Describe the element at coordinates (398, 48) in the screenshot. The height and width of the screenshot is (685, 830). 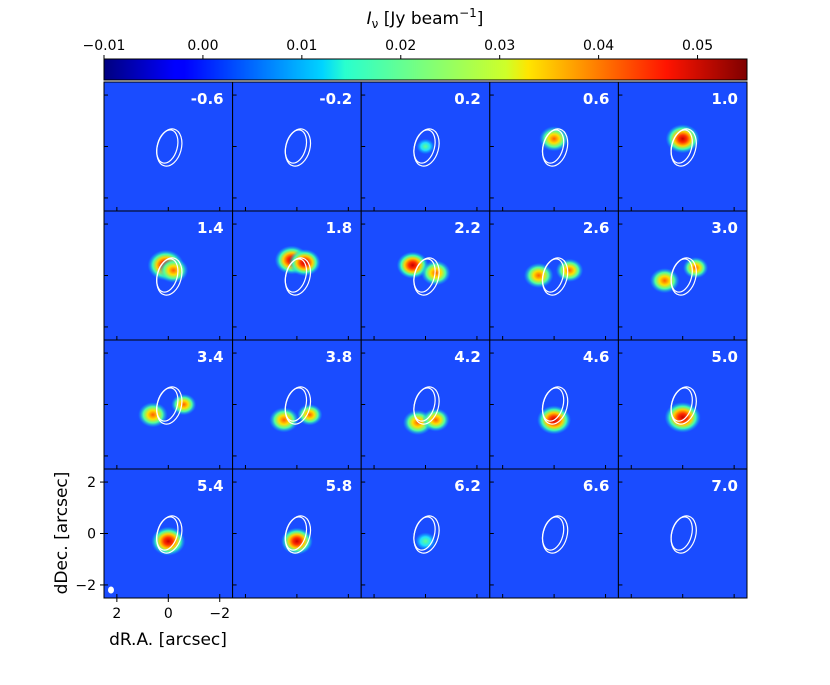
I see `colorbar-ticks: −0.01 0.00 0.01 0.02 0.03 0.04 0.05` at that location.